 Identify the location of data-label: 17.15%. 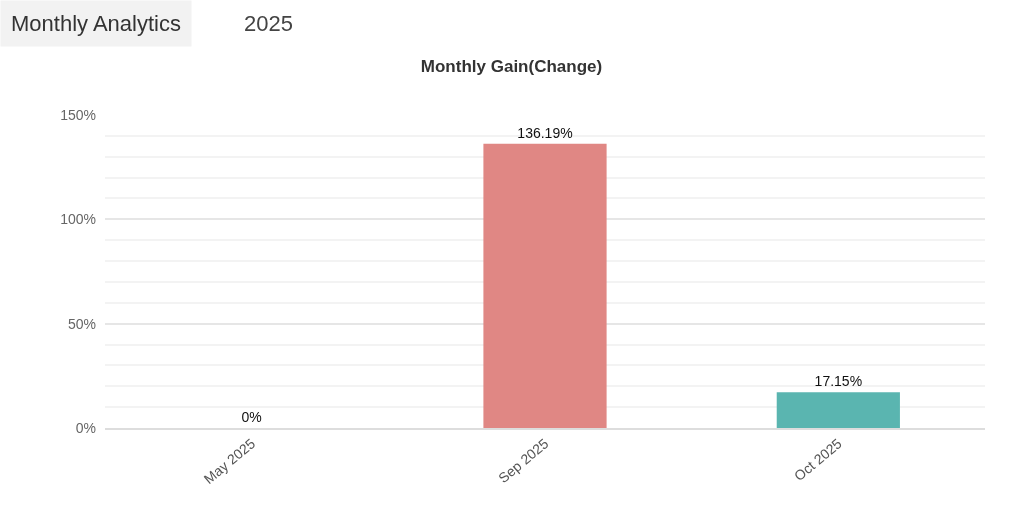
(838, 381).